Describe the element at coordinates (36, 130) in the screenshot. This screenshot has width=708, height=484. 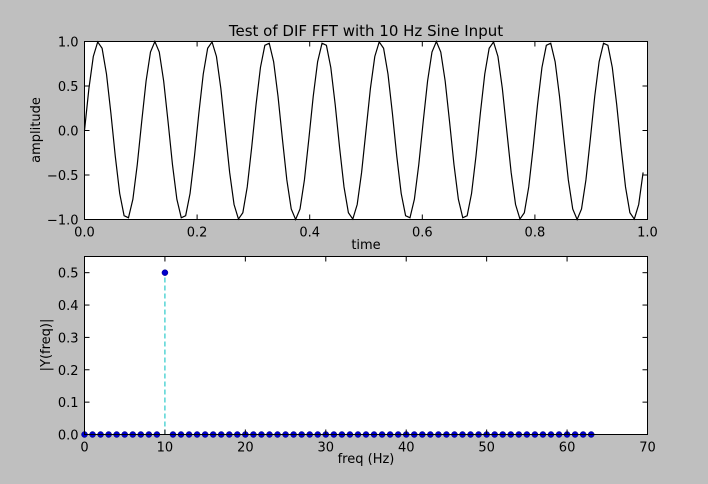
I see `y-axis-label-amplitude: amplitude` at that location.